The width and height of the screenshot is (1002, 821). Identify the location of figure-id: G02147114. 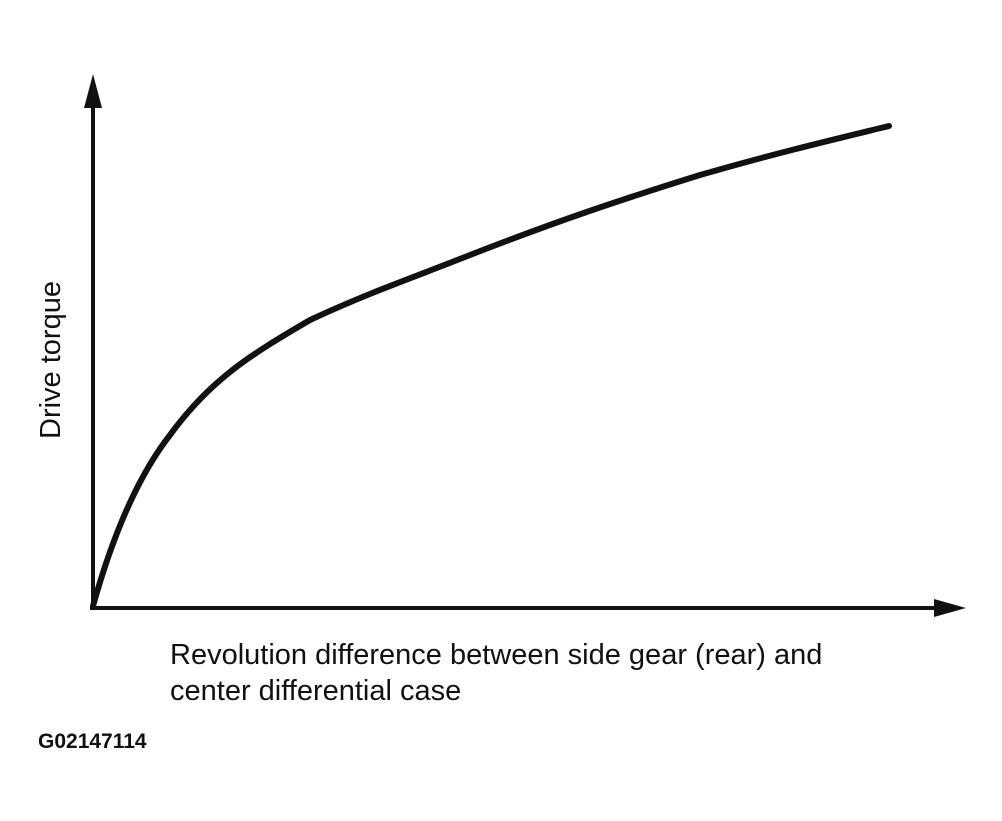
(92, 741).